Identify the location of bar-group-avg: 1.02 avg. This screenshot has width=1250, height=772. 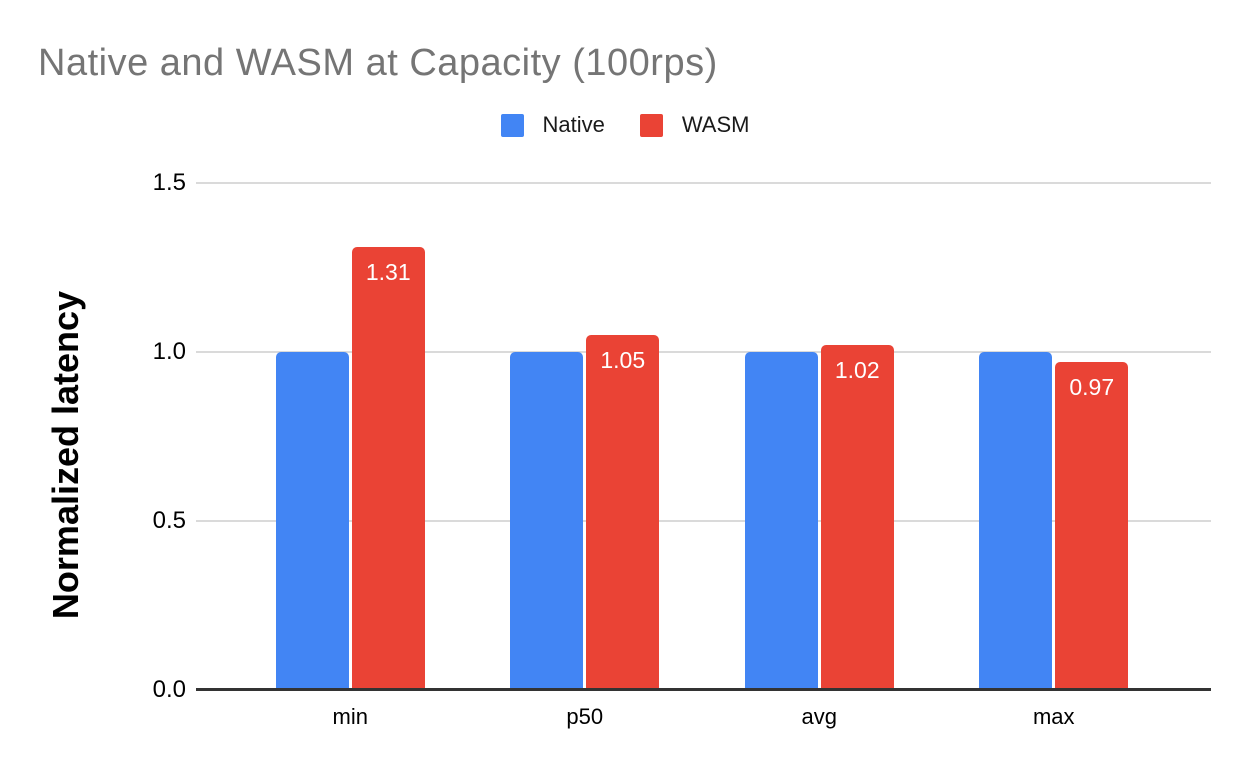
(819, 456).